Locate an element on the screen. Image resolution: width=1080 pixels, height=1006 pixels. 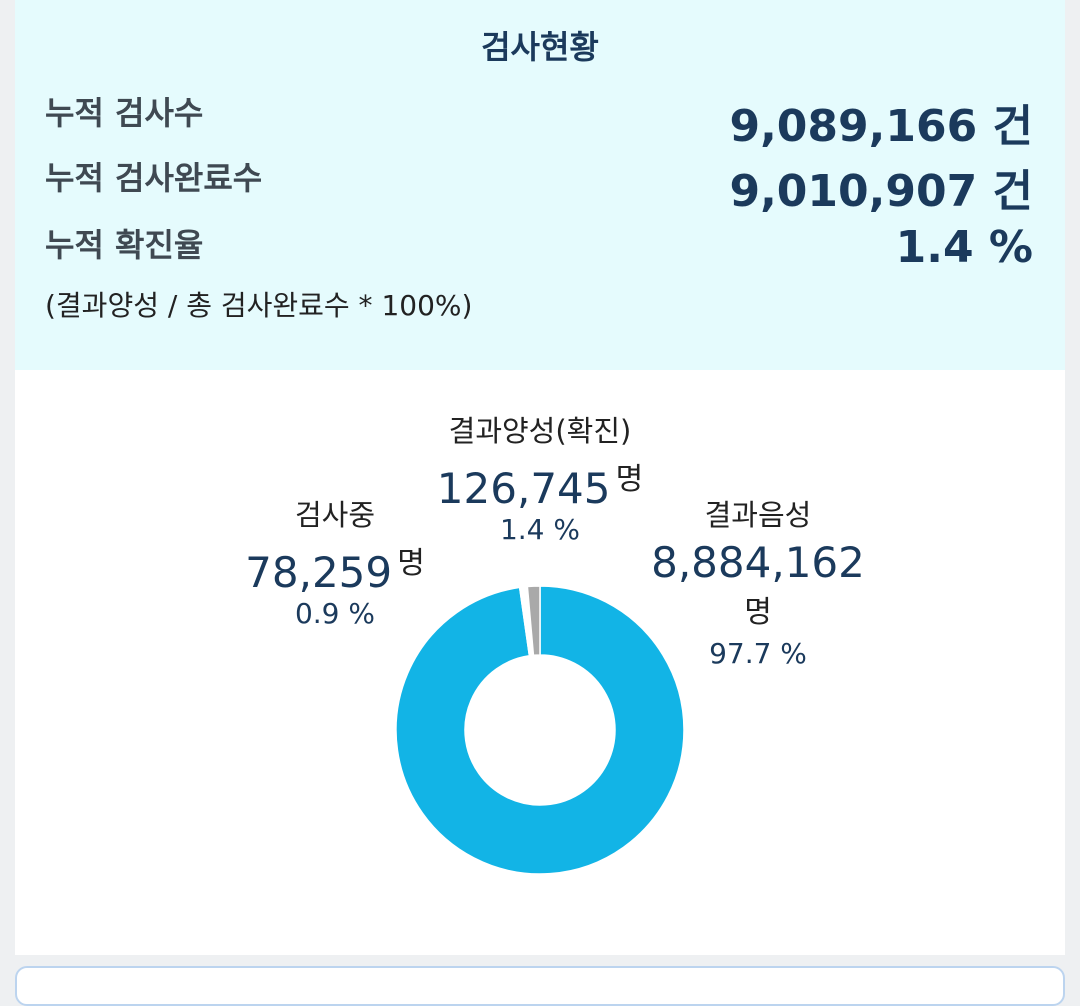
testing-pct: 0.9 % is located at coordinates (335, 613).